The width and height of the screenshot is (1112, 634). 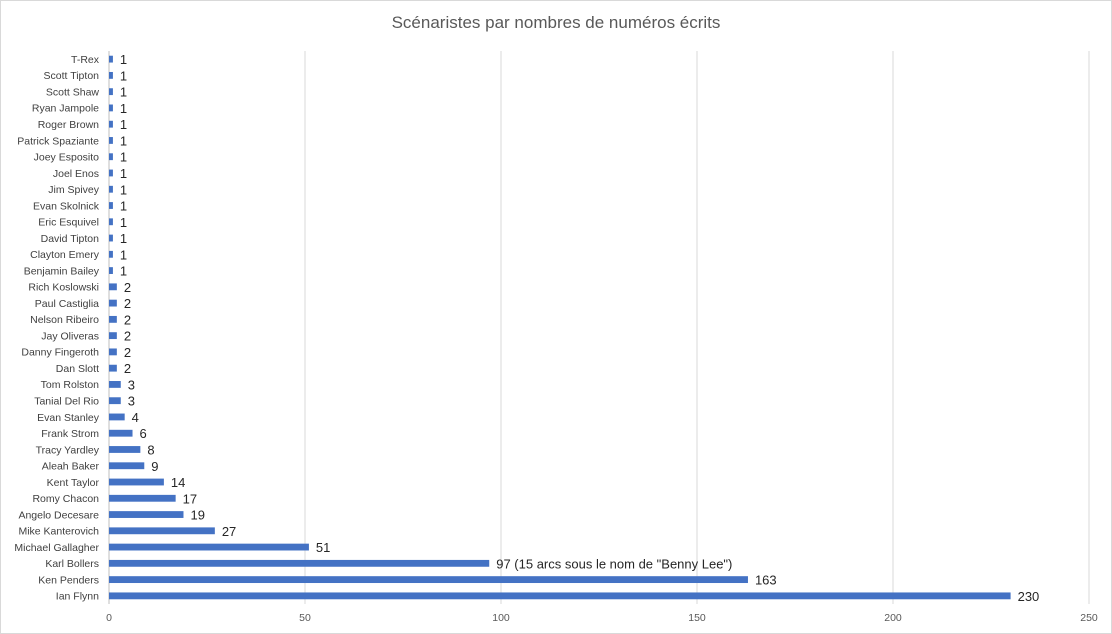 What do you see at coordinates (113, 319) in the screenshot?
I see `bar-nelson-ribeiro` at bounding box center [113, 319].